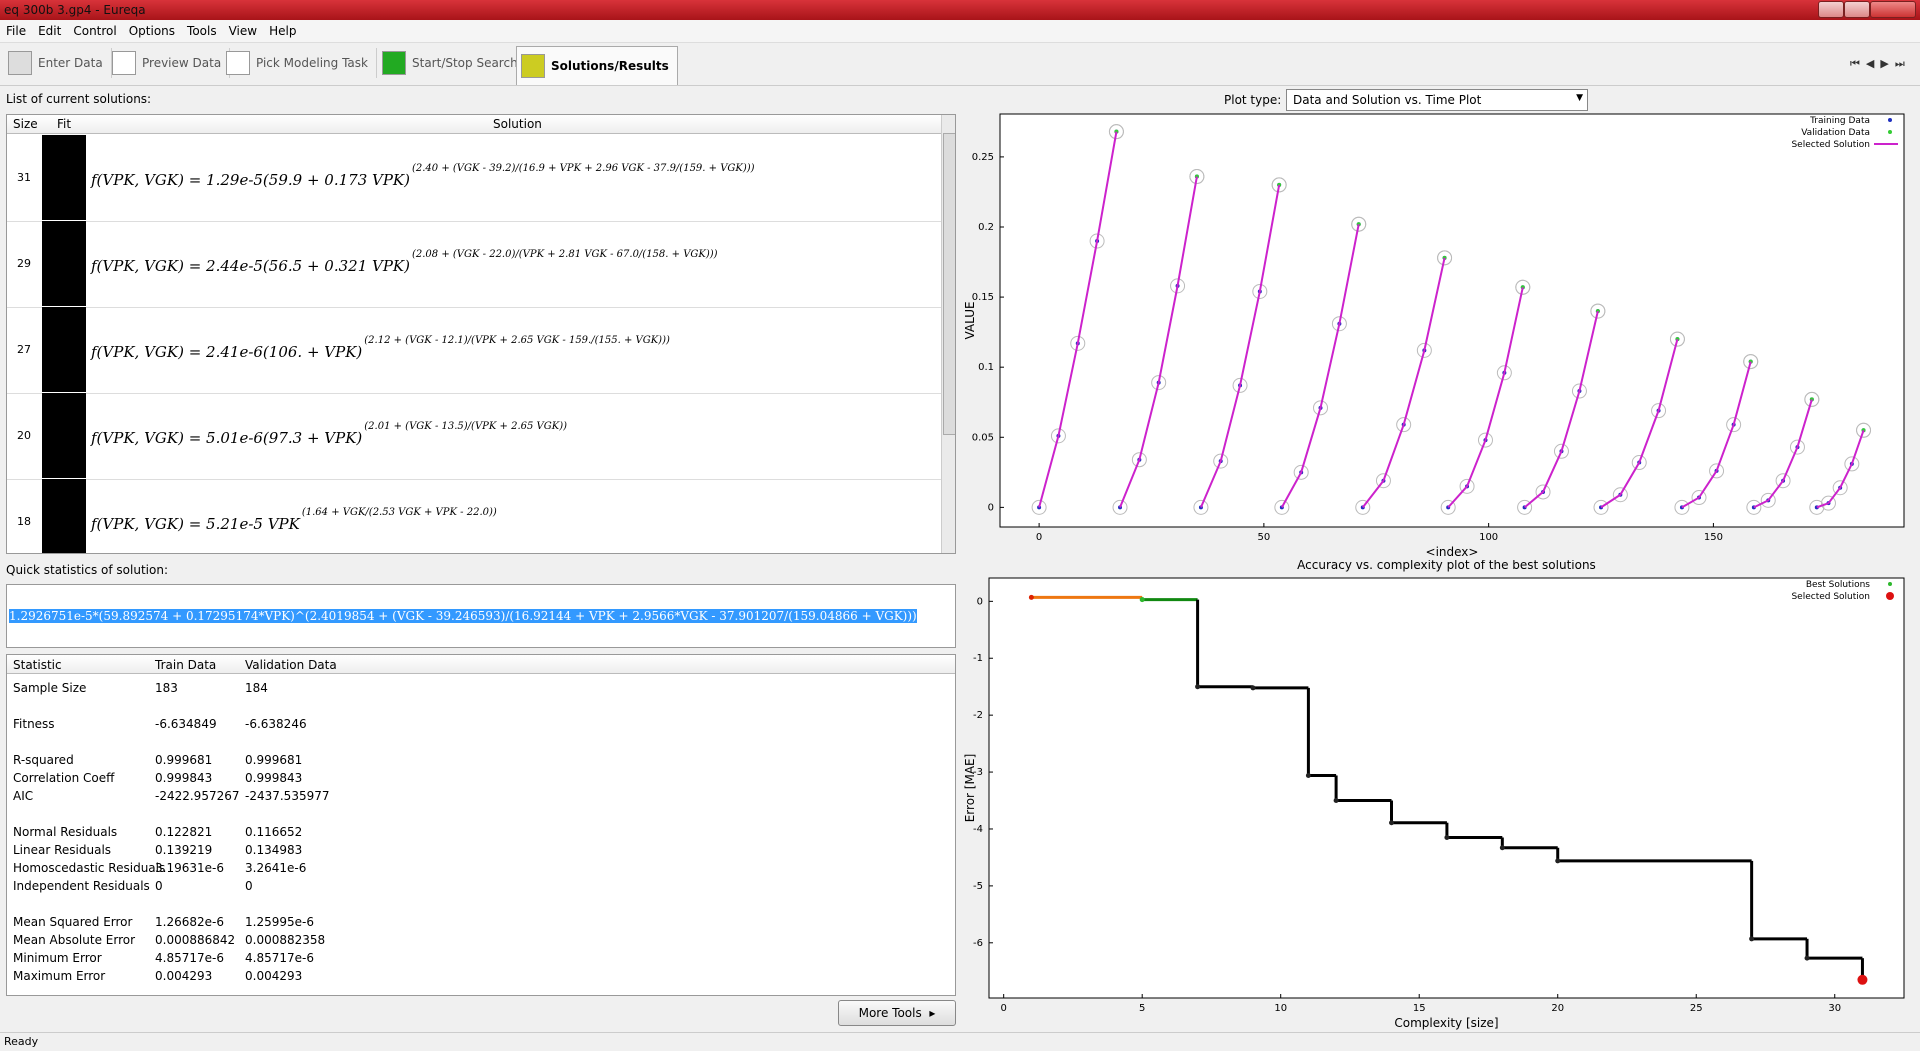 This screenshot has width=1920, height=1051. I want to click on maximize-button, so click(1857, 9).